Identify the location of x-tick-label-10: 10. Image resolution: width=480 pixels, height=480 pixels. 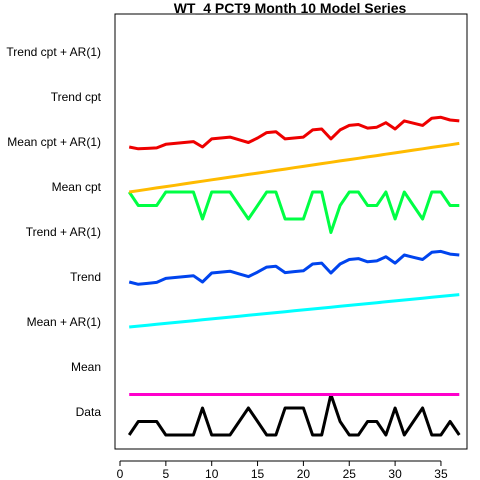
(212, 473).